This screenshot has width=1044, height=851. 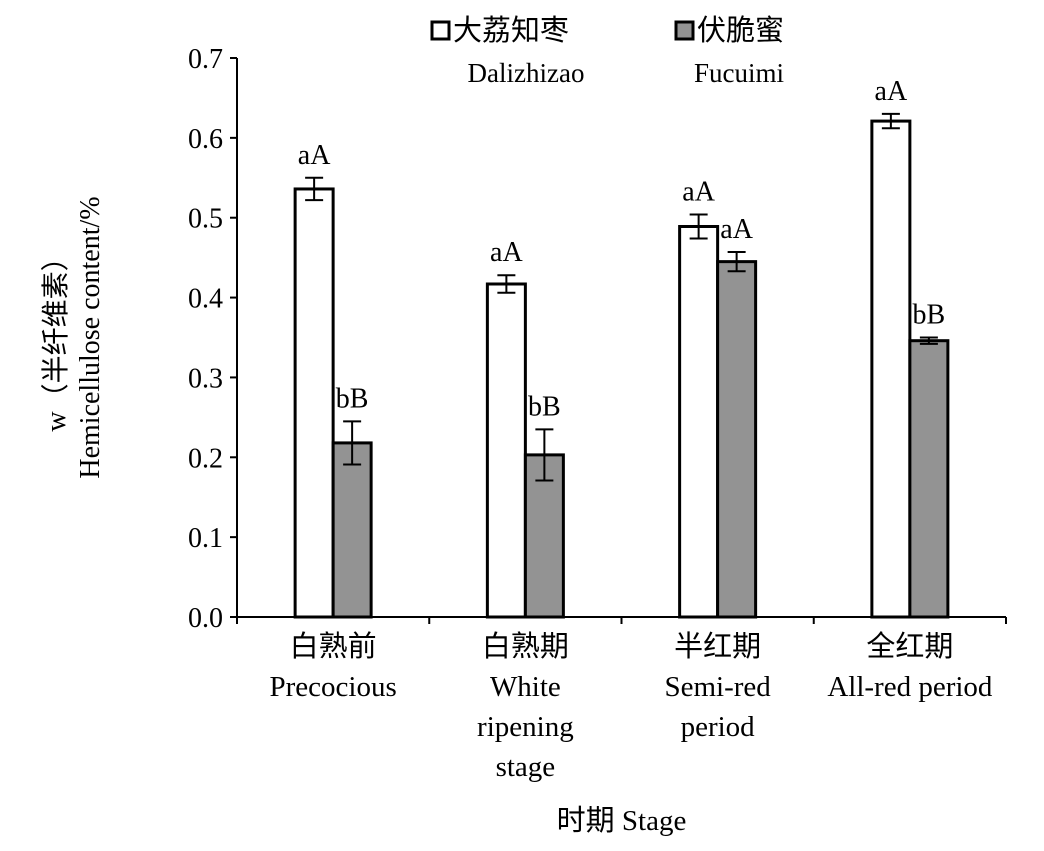 I want to click on legend-label: 伏脆蜜, so click(x=740, y=30).